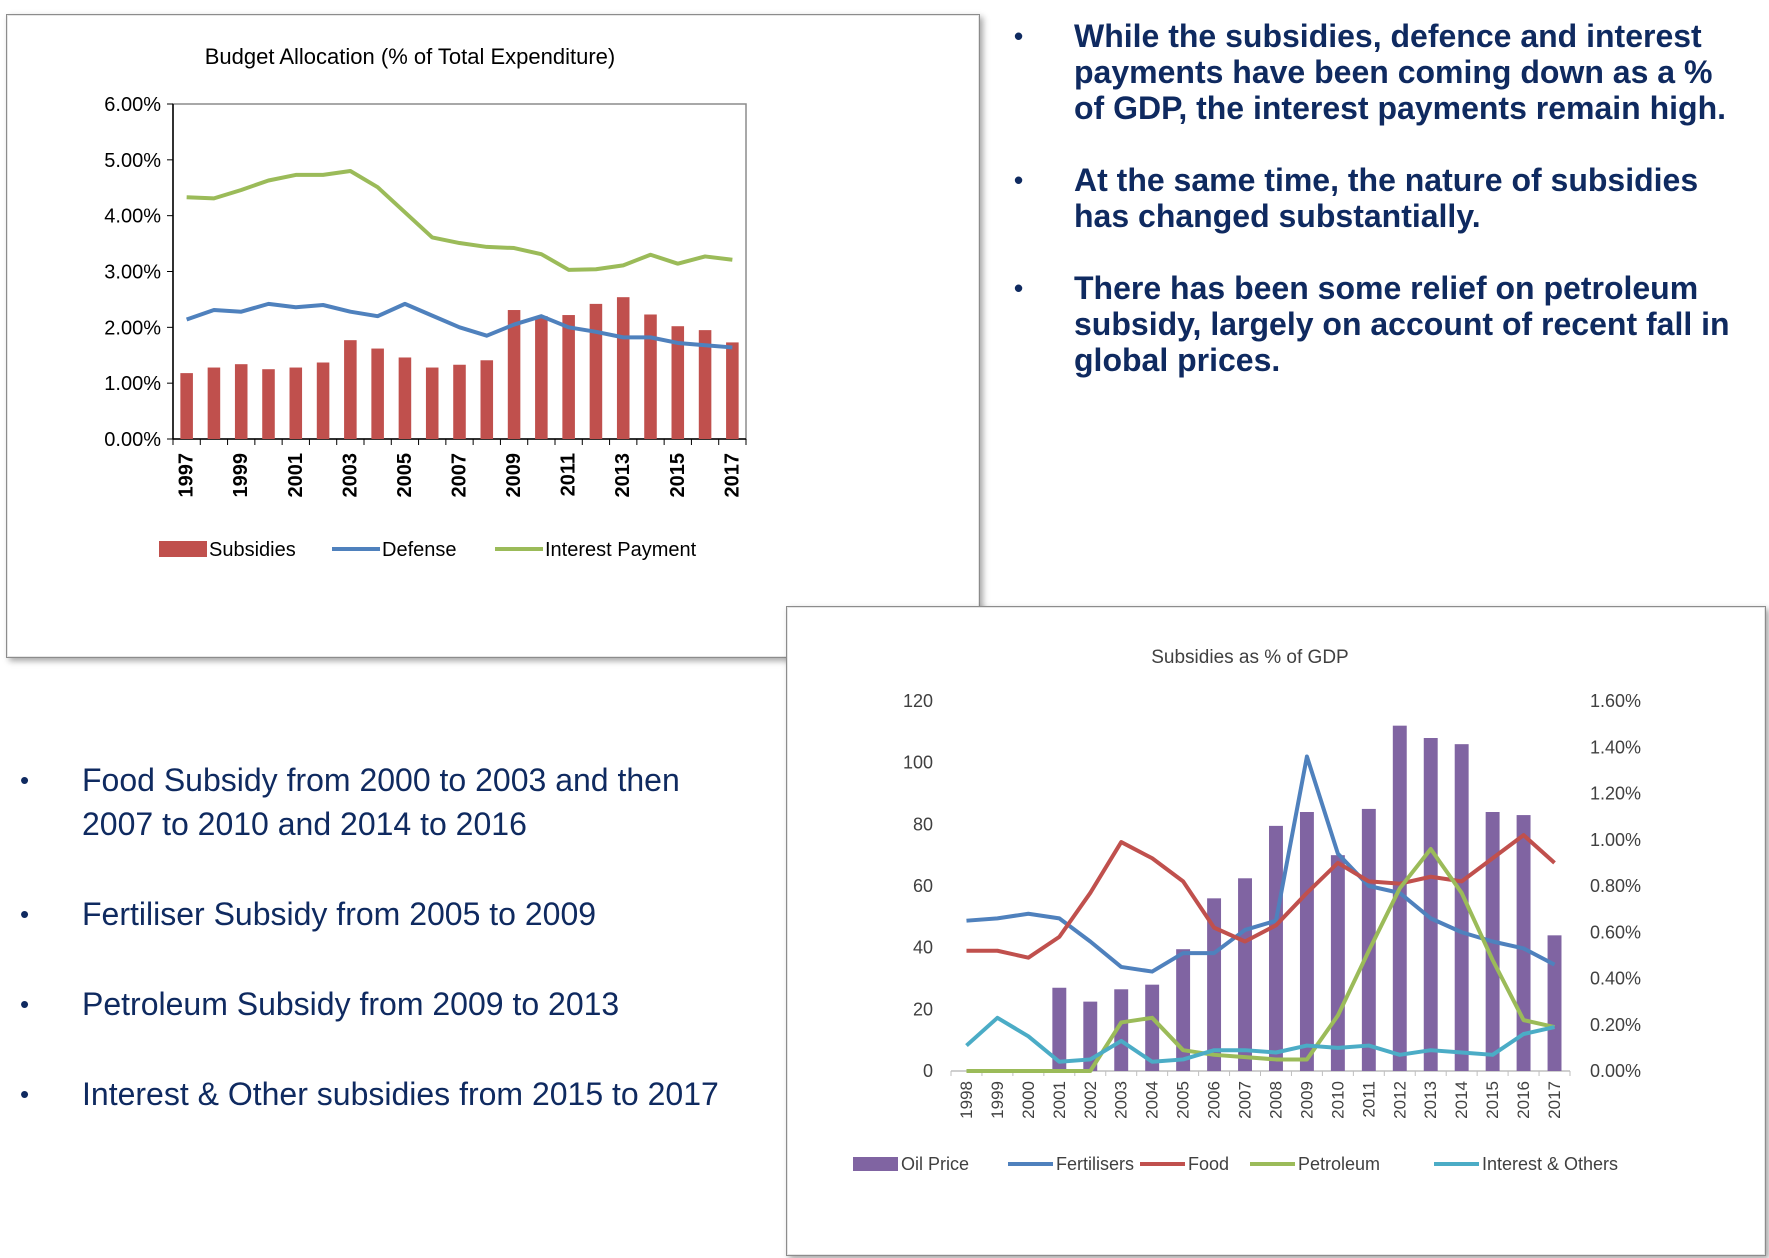 Image resolution: width=1769 pixels, height=1258 pixels. I want to click on series-line-interest-others, so click(1260, 1039).